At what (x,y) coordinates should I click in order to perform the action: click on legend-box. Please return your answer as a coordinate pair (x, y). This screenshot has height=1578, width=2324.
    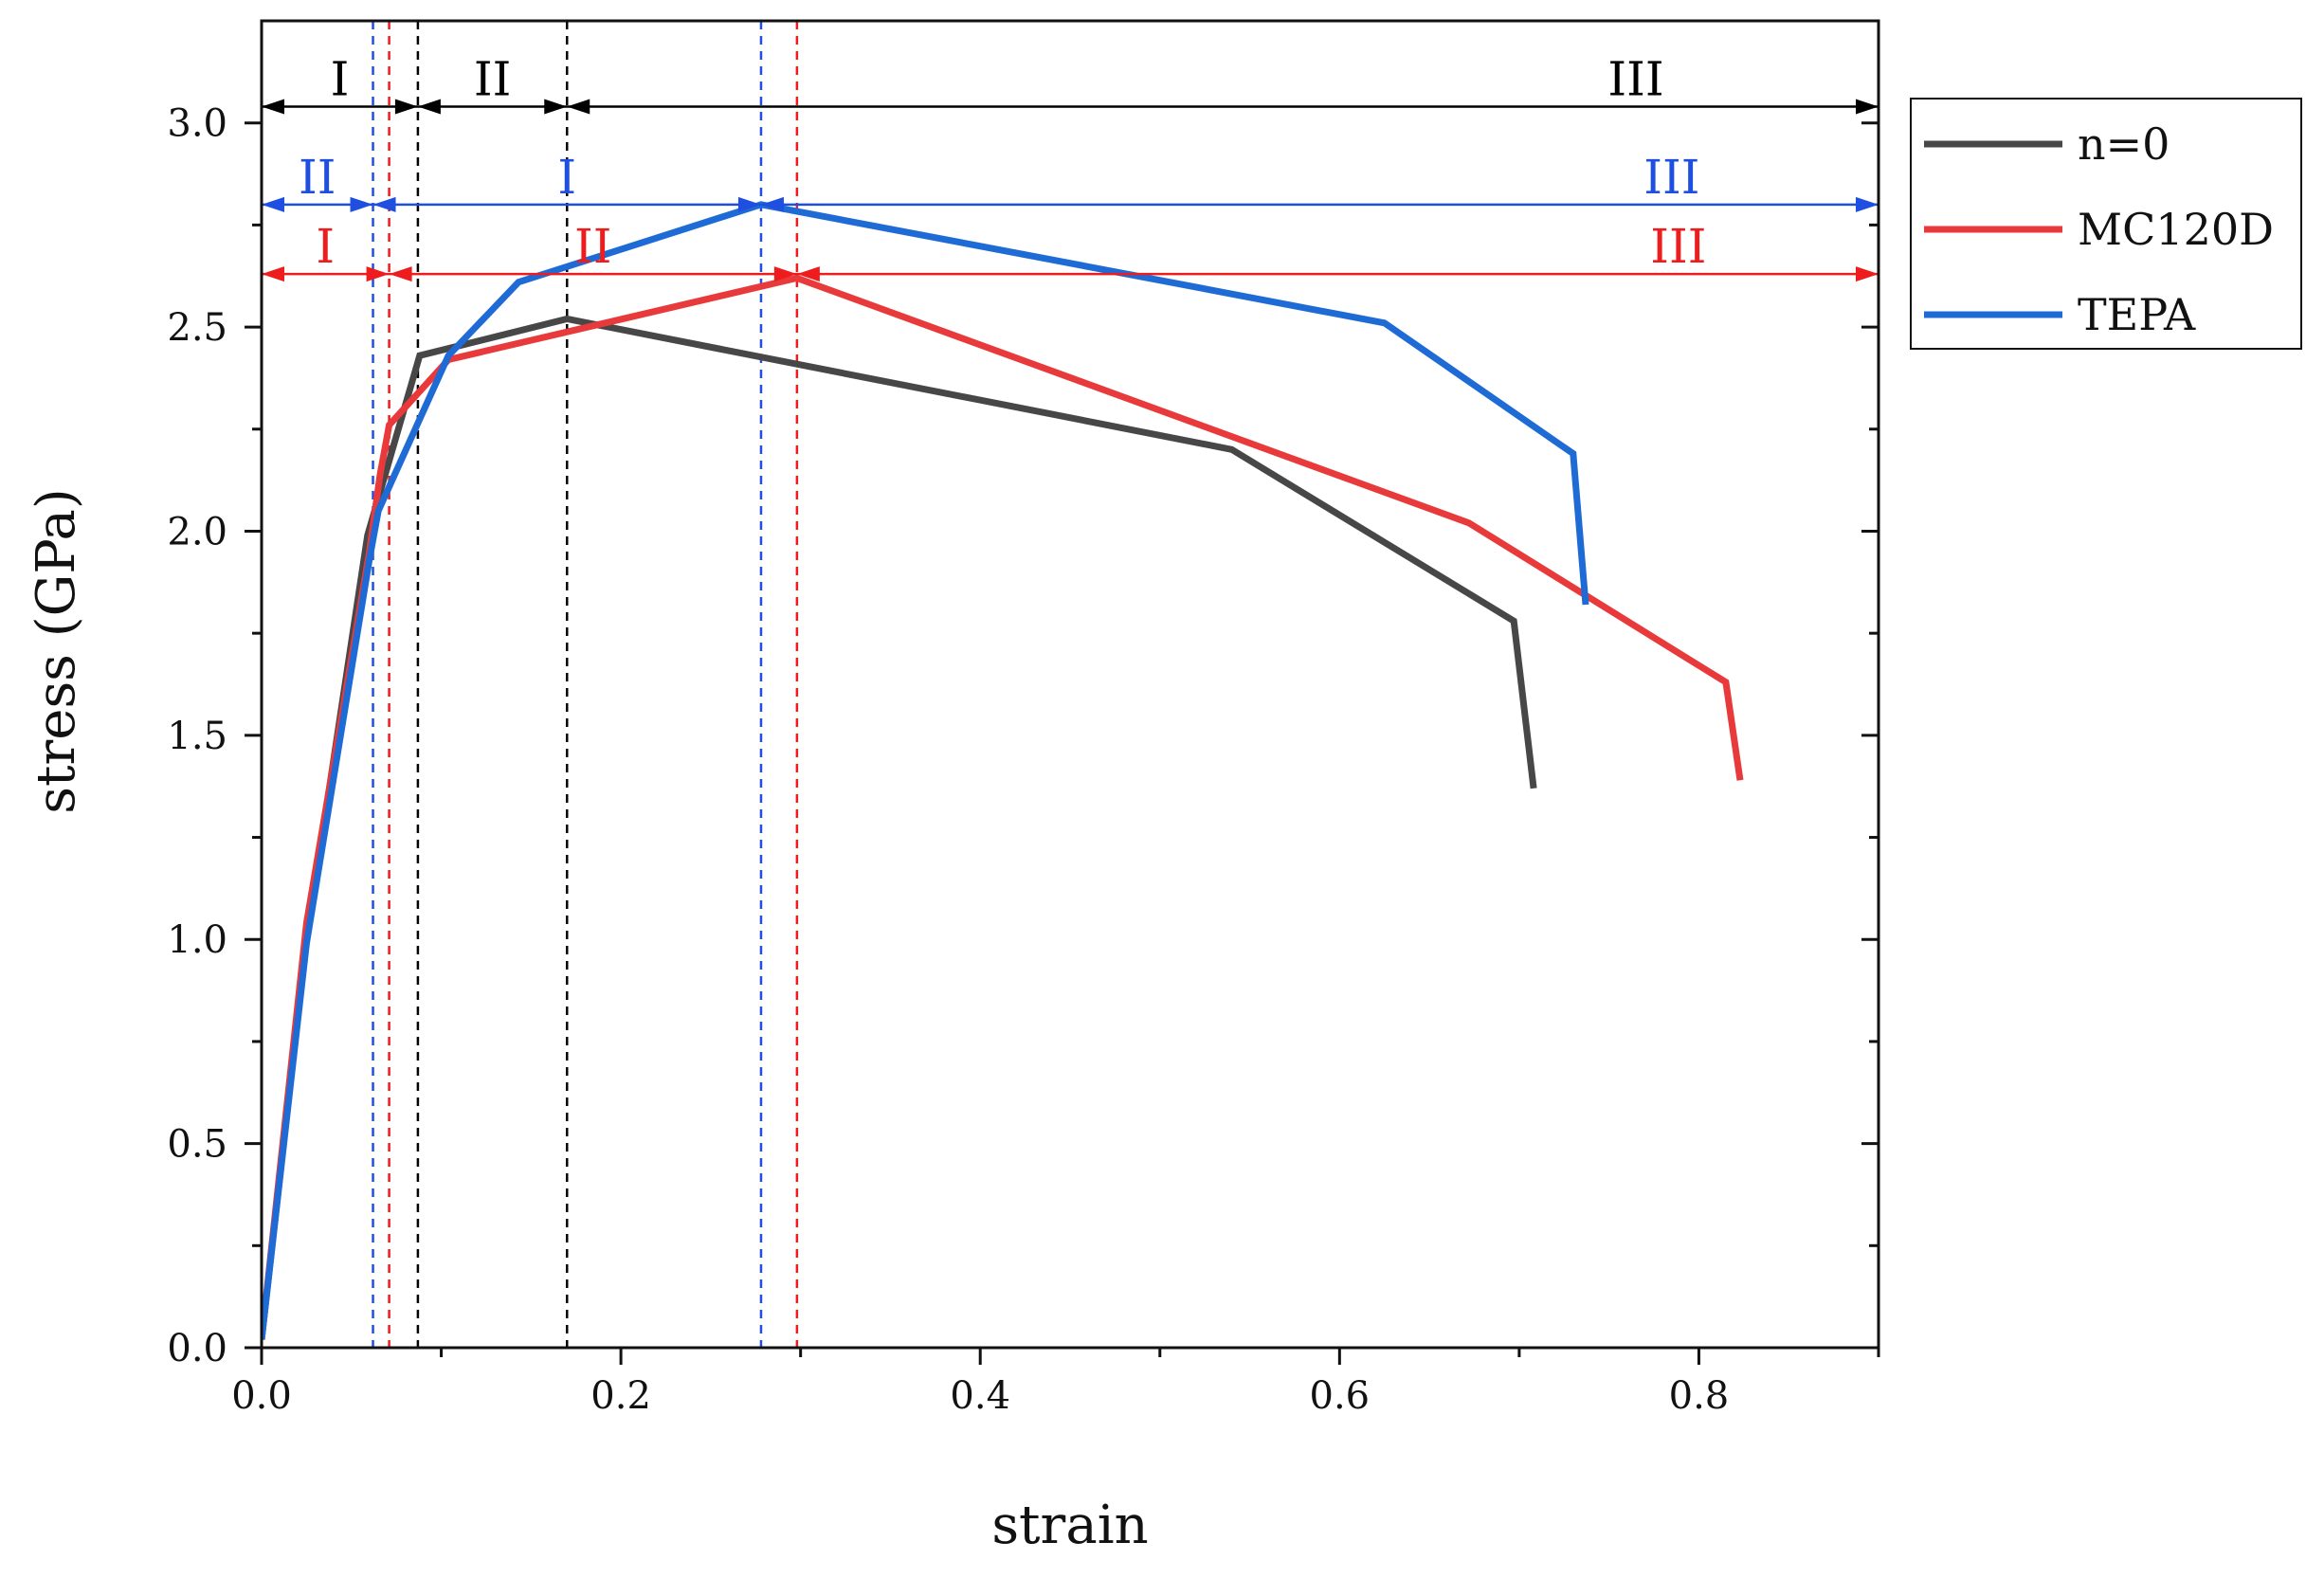
    Looking at the image, I should click on (2106, 224).